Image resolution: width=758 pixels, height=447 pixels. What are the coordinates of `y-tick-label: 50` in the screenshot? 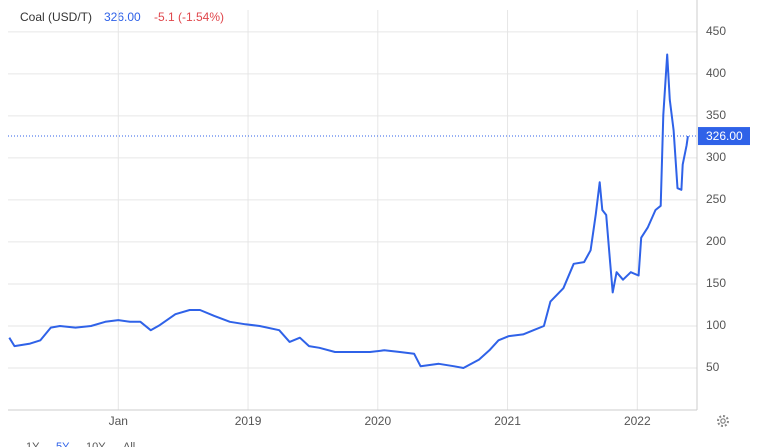 It's located at (713, 367).